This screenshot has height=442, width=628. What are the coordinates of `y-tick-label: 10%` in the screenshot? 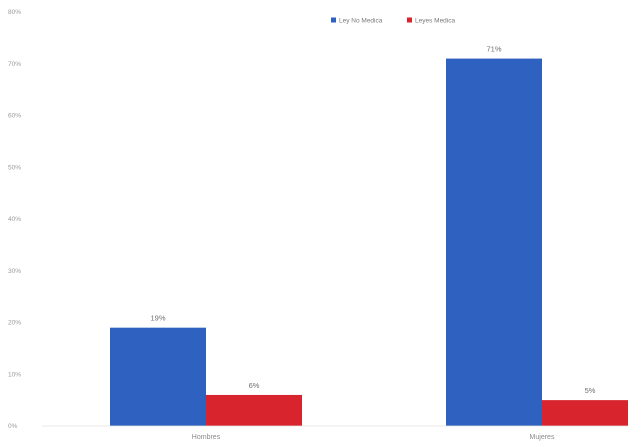 It's located at (14, 374).